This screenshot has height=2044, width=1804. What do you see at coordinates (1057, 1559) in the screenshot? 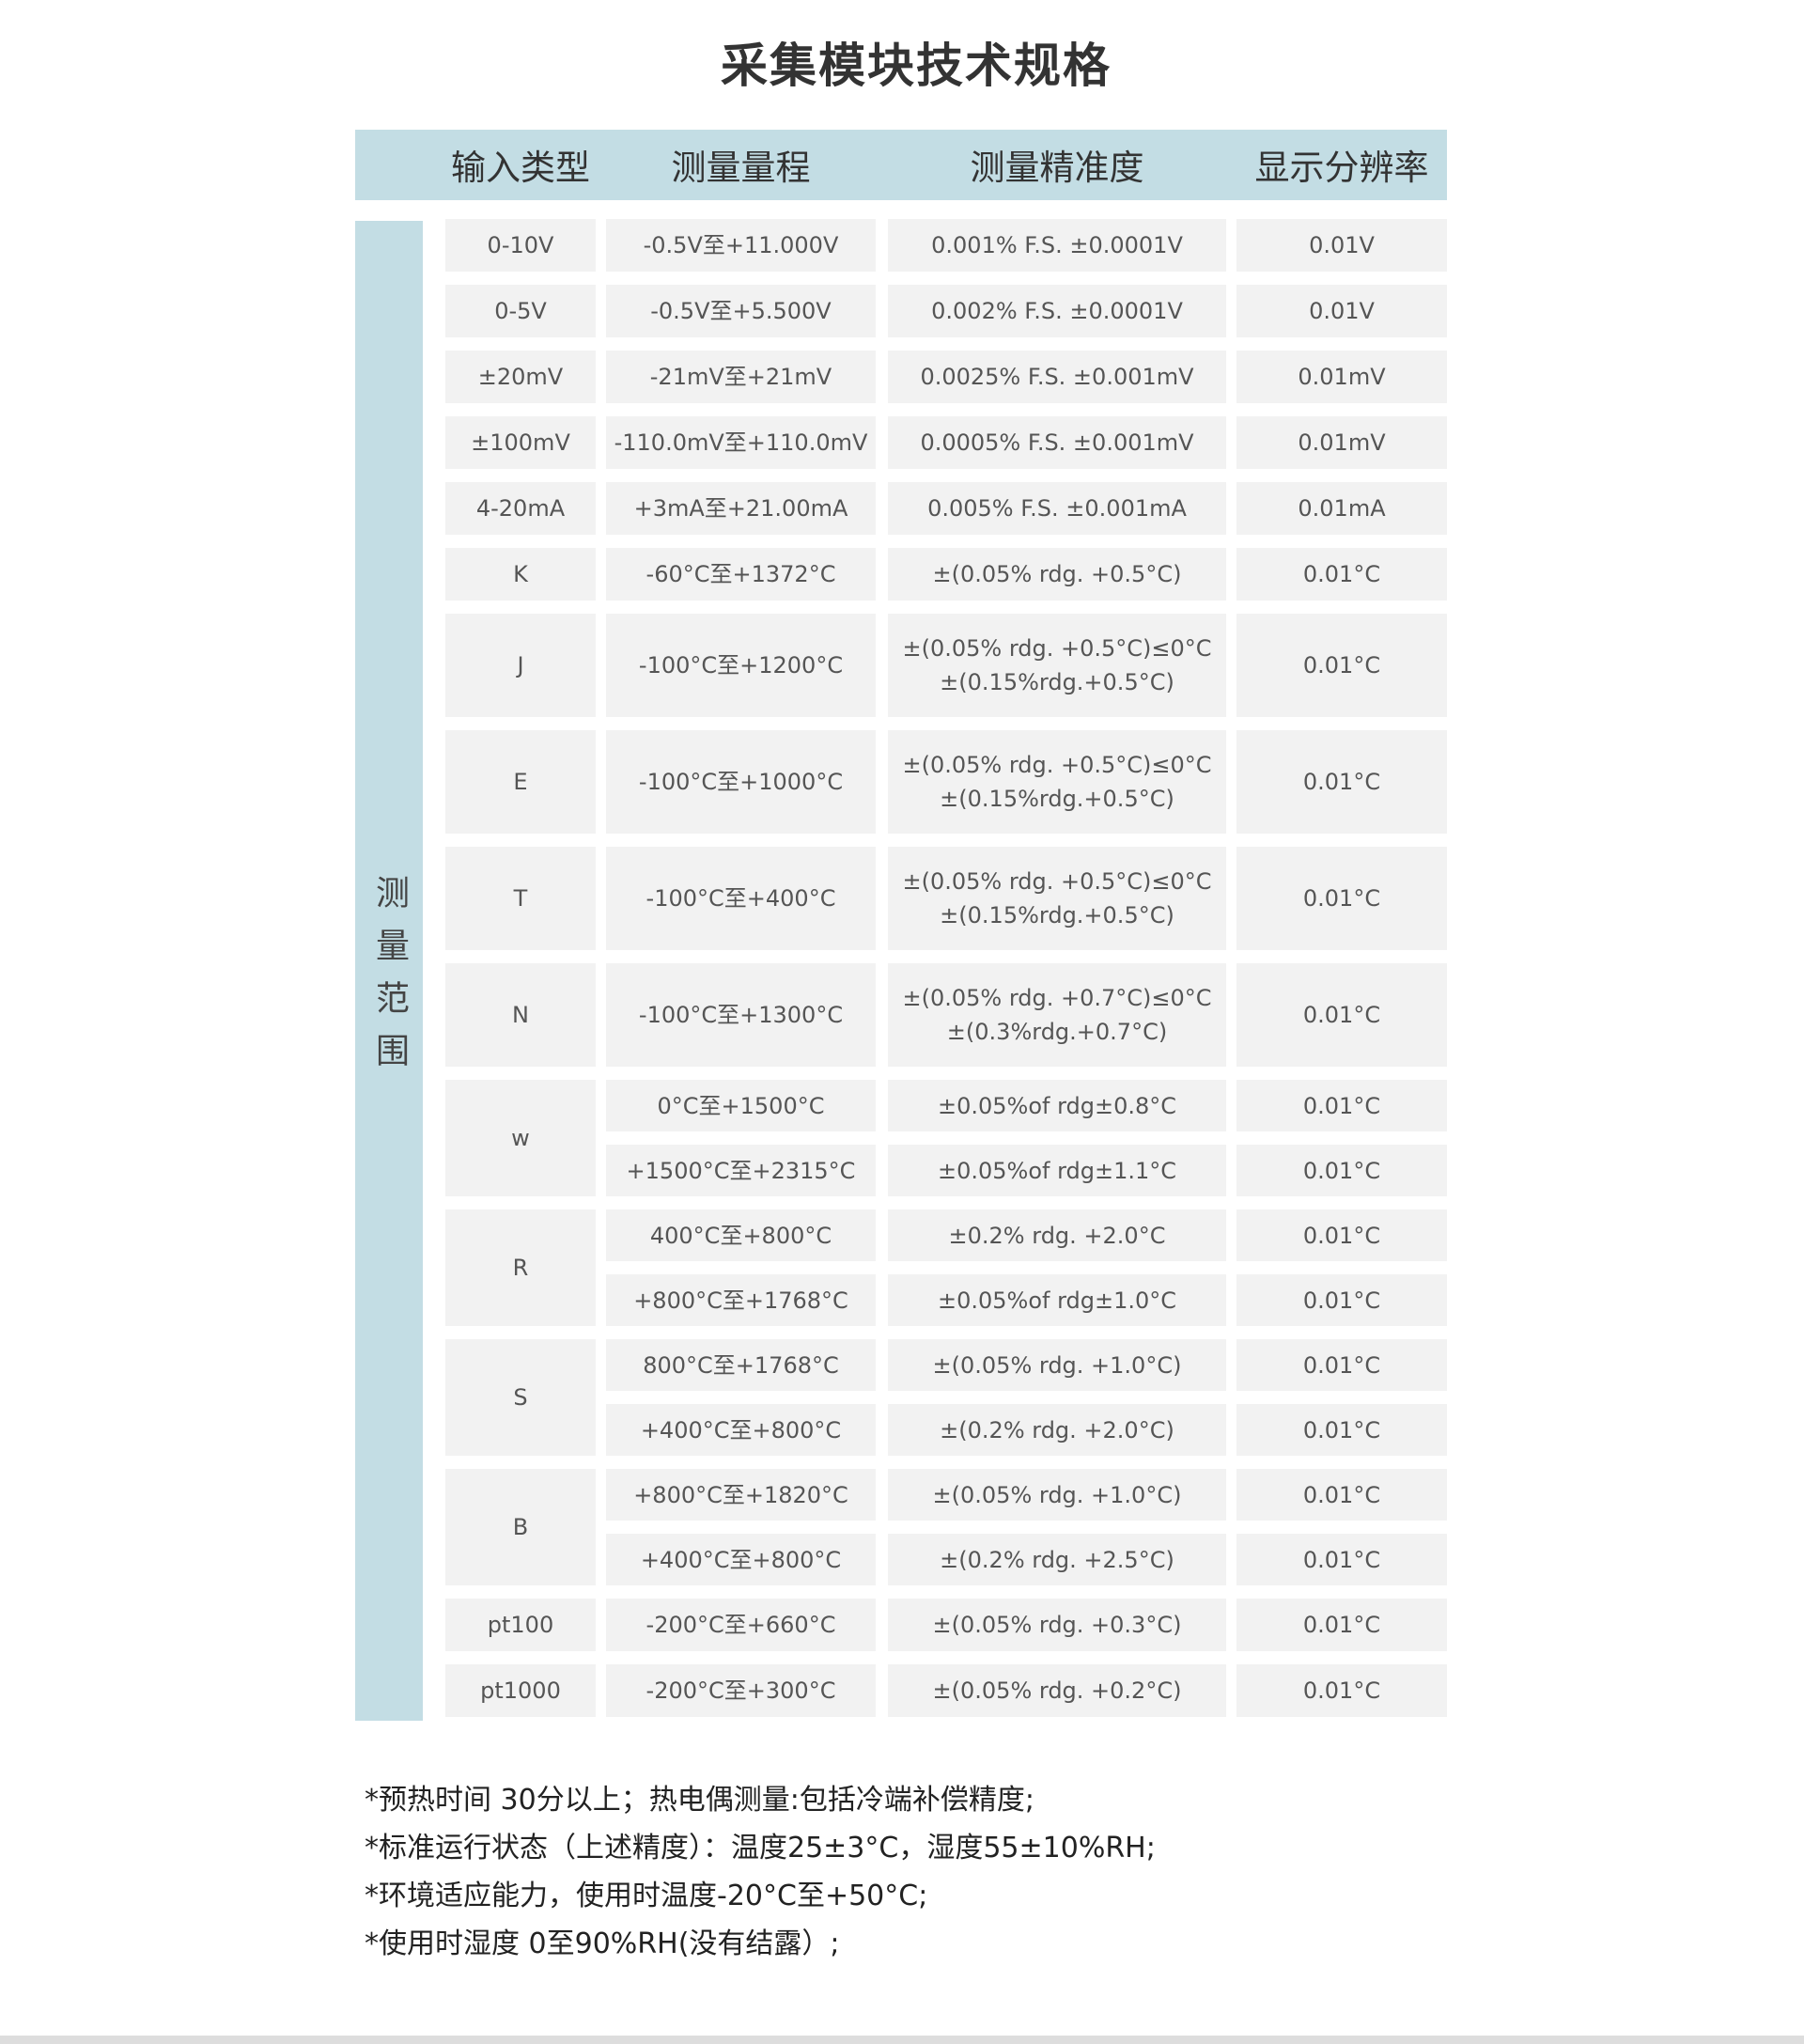
I see `accuracy-cell: ±(0.2% rdg. +2.5°C)` at bounding box center [1057, 1559].